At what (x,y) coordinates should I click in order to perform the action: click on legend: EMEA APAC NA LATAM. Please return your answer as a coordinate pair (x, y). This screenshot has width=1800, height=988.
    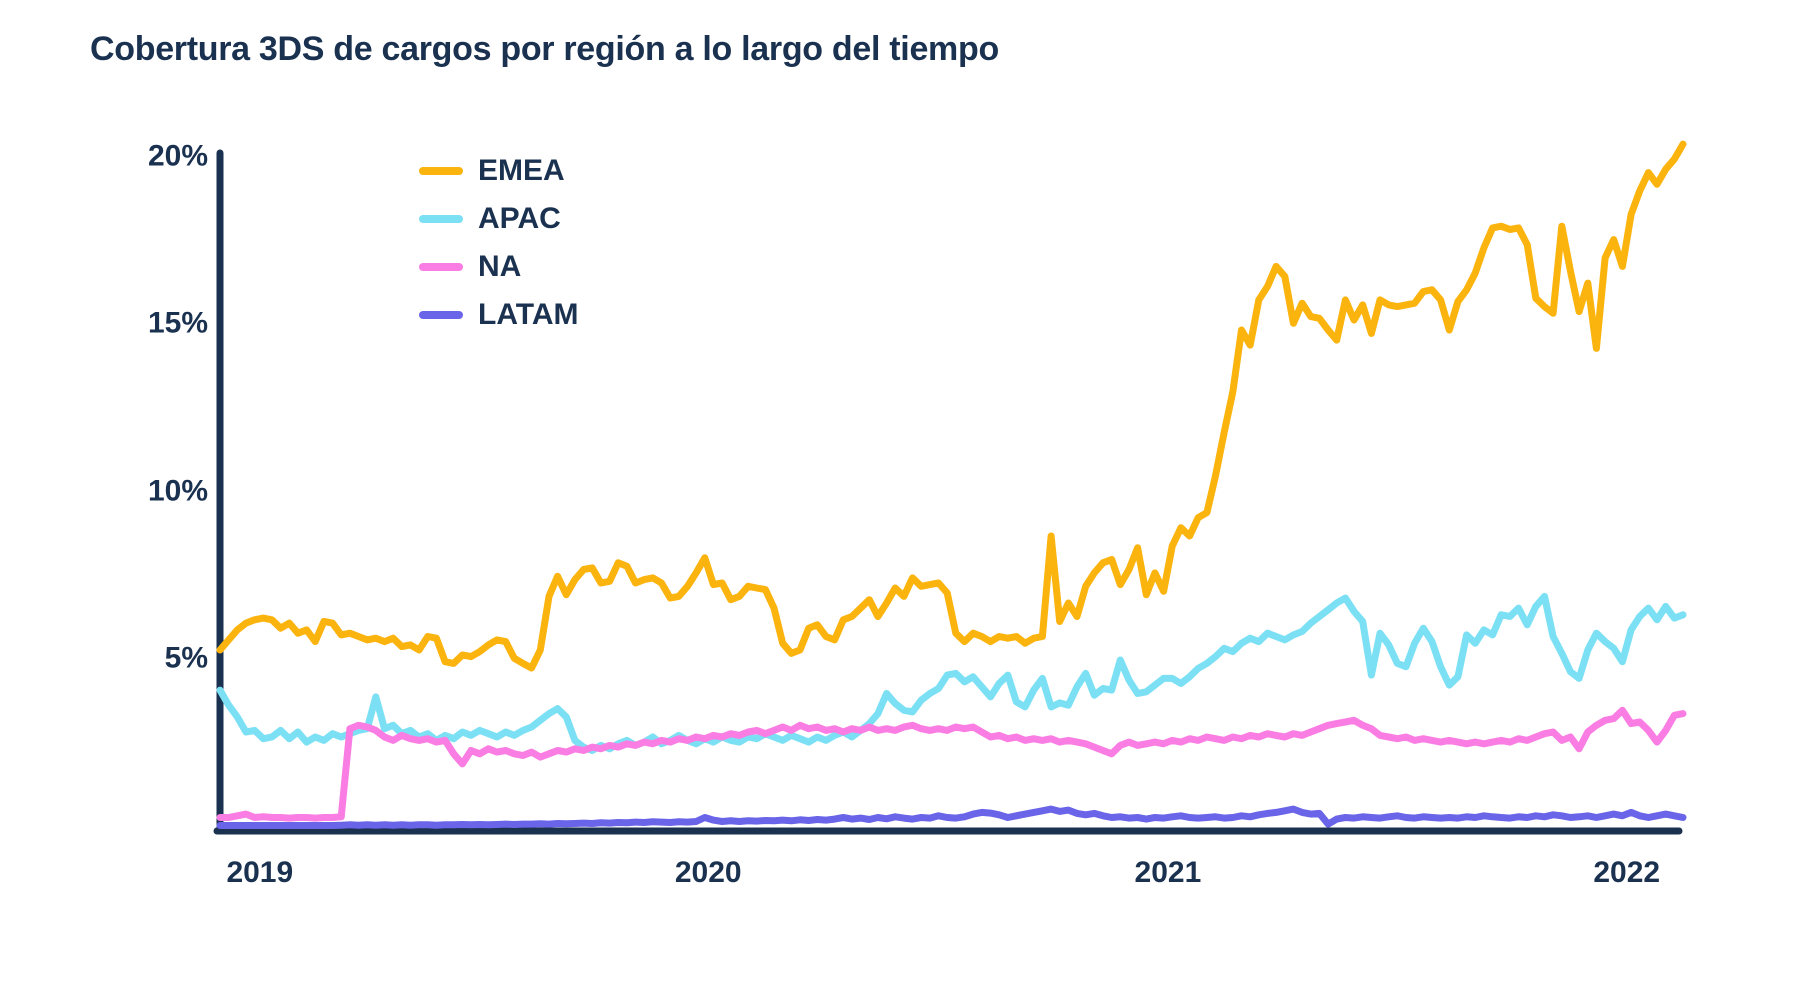
    Looking at the image, I should click on (499, 242).